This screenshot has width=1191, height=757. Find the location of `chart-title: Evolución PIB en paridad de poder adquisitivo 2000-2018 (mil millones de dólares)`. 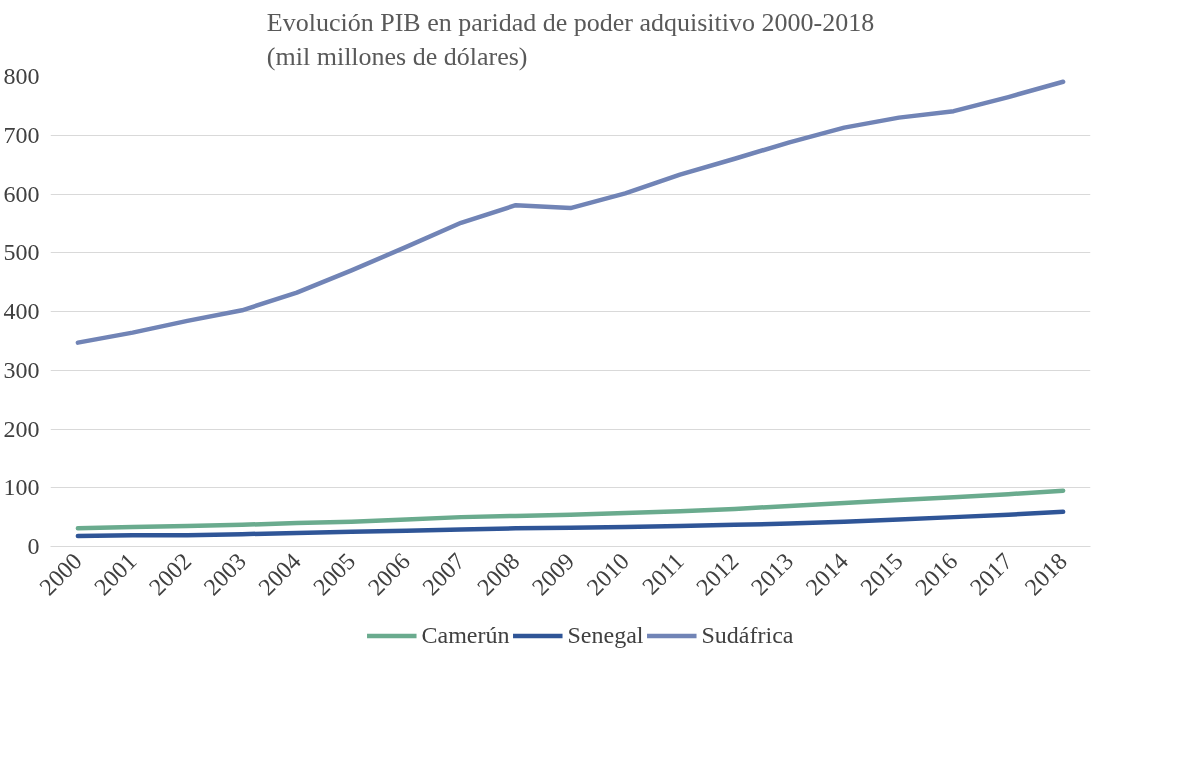

chart-title: Evolución PIB en paridad de poder adquisitivo 2000-2018 (mil millones de dólares) is located at coordinates (570, 39).